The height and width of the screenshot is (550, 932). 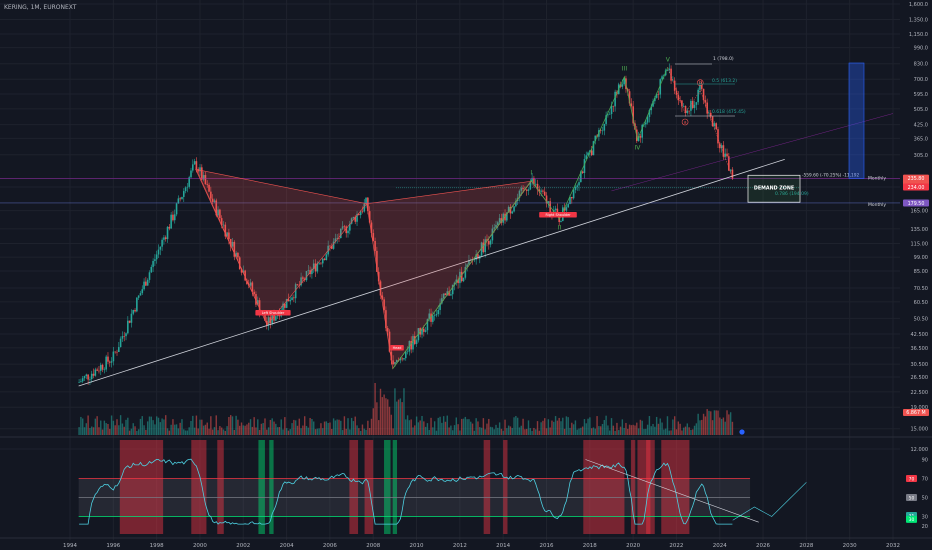 I want to click on x-tick-label: 2018, so click(x=590, y=546).